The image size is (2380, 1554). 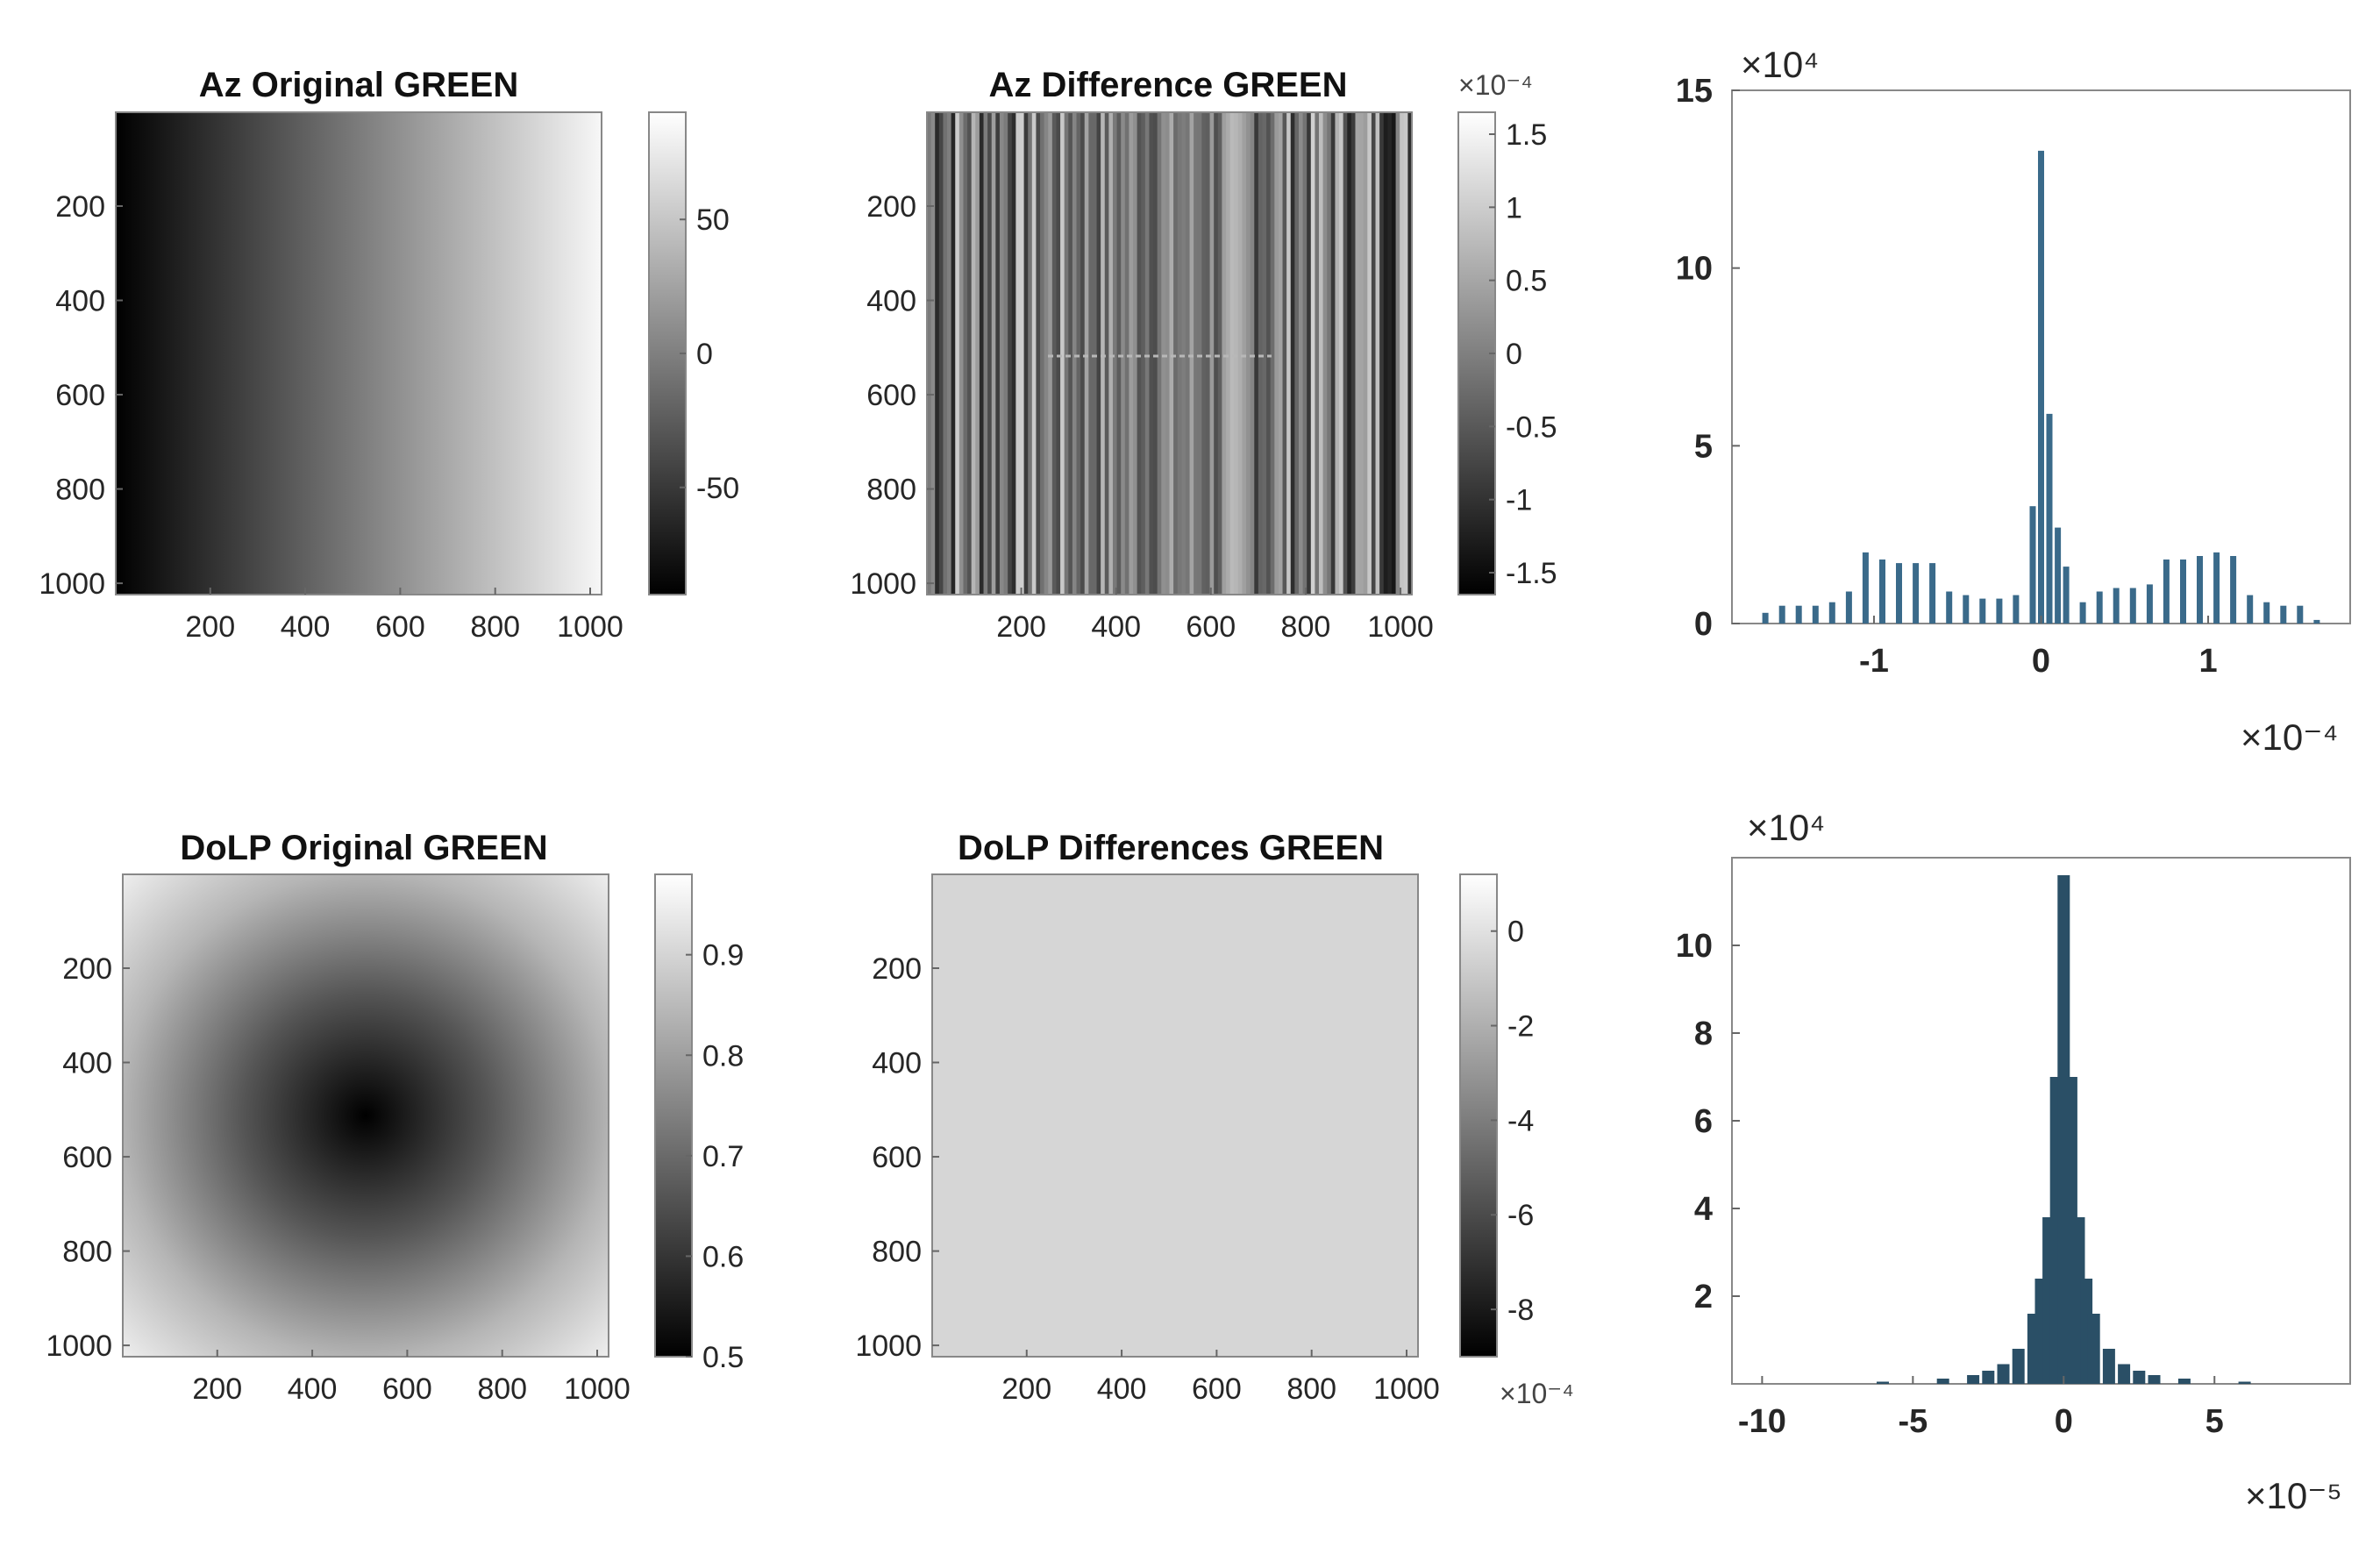 What do you see at coordinates (1703, 1210) in the screenshot?
I see `y-tick-label: 4` at bounding box center [1703, 1210].